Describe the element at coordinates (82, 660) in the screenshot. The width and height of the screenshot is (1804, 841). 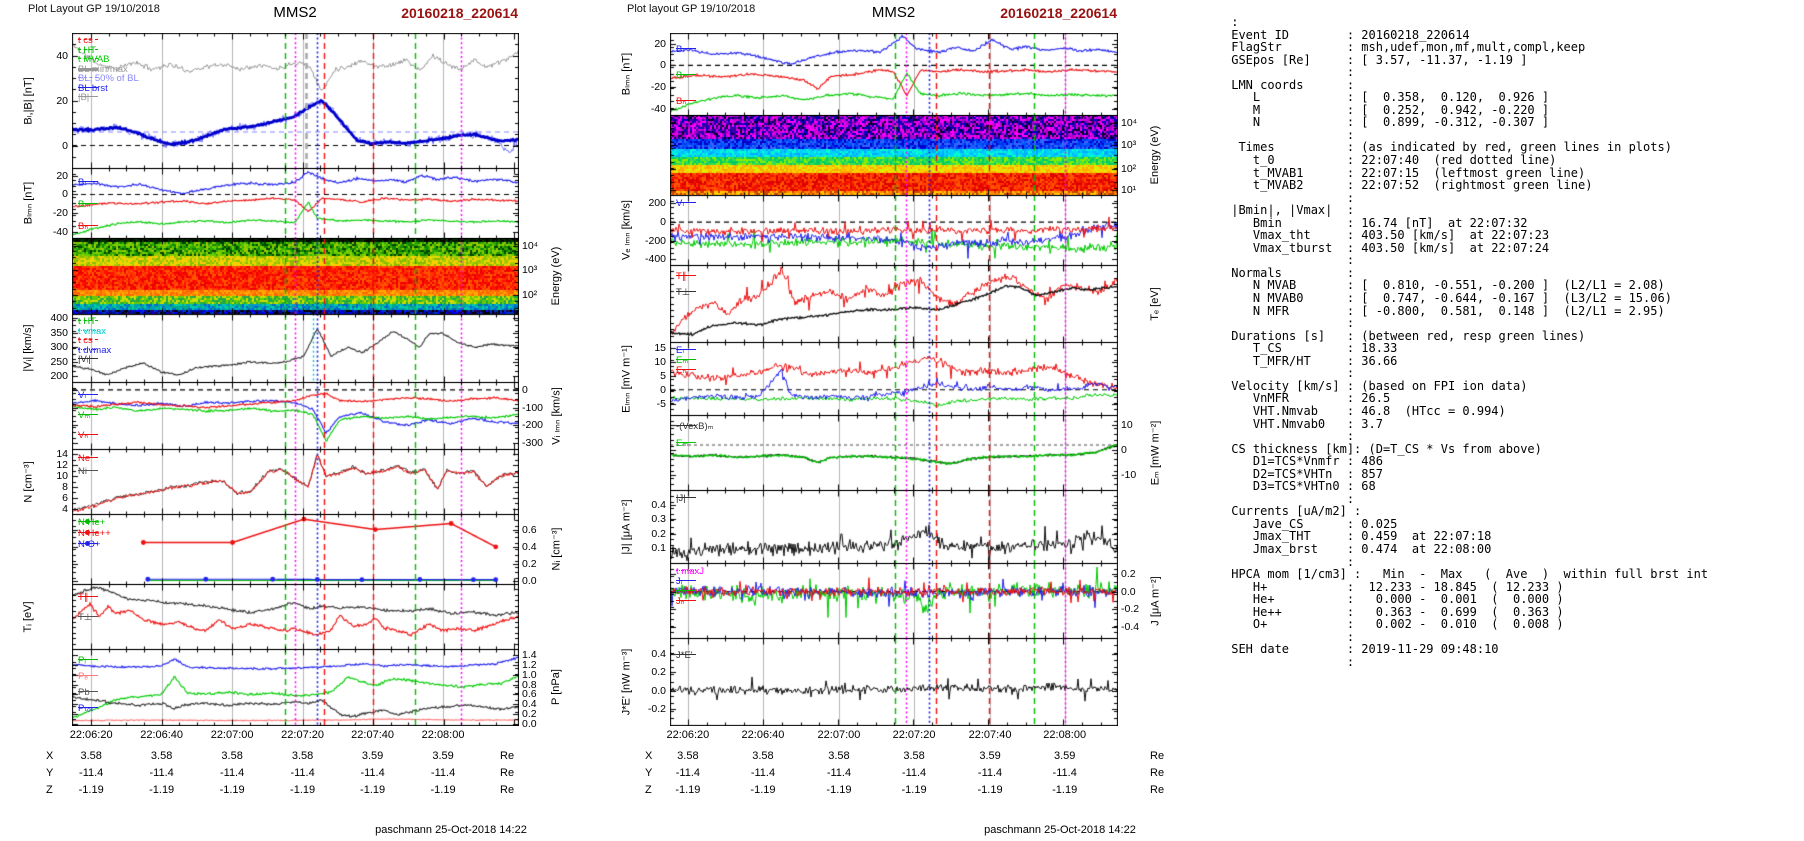
I see `legend-label: Pᵢ` at that location.